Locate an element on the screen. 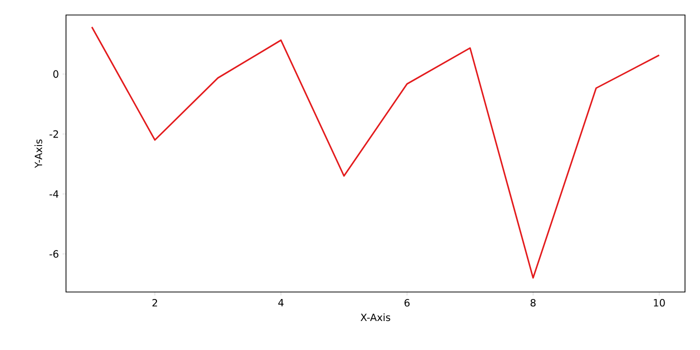 The width and height of the screenshot is (700, 350). x-axis-title: X-Axis is located at coordinates (375, 317).